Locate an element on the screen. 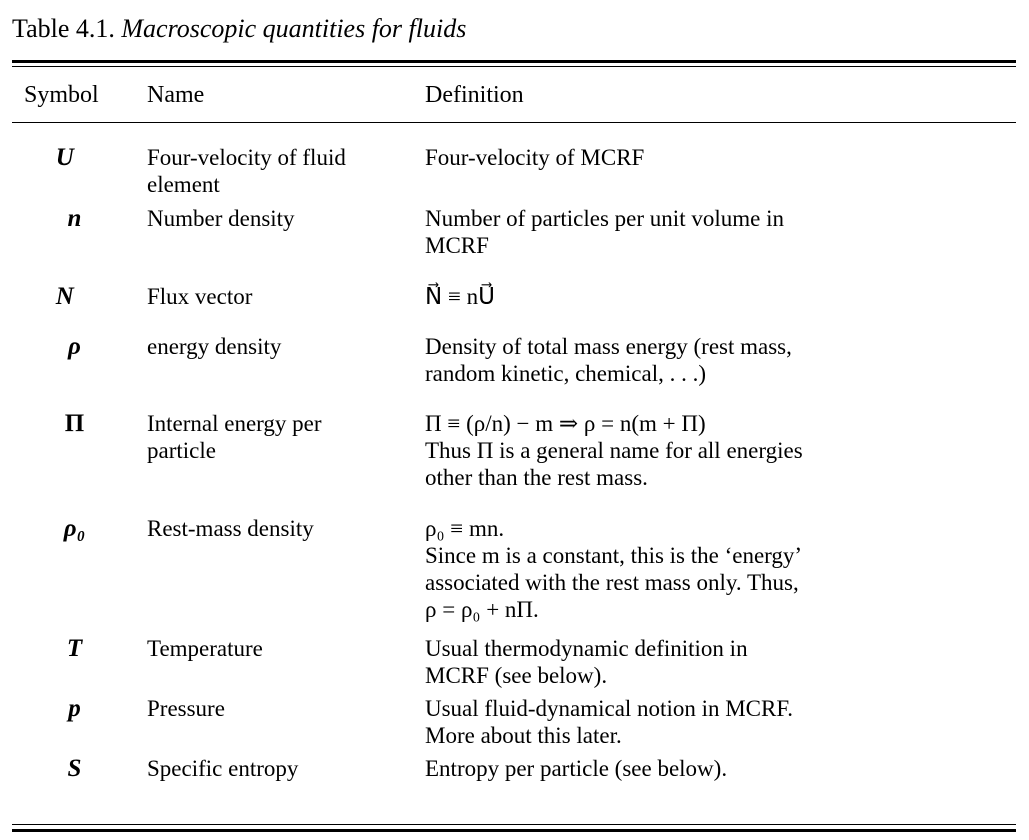 The width and height of the screenshot is (1029, 840). row-name-line: Specific entropy is located at coordinates (223, 768).